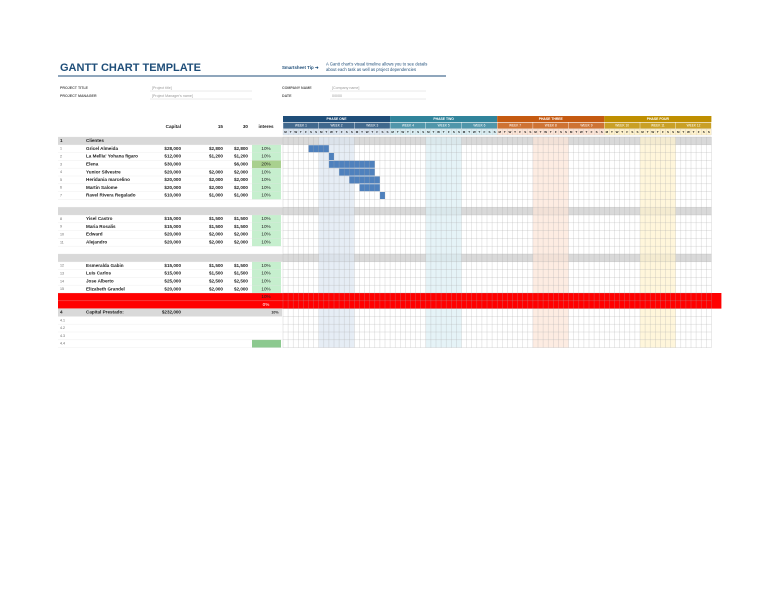 The width and height of the screenshot is (768, 594). I want to click on summary-capital: $232,000, so click(172, 312).